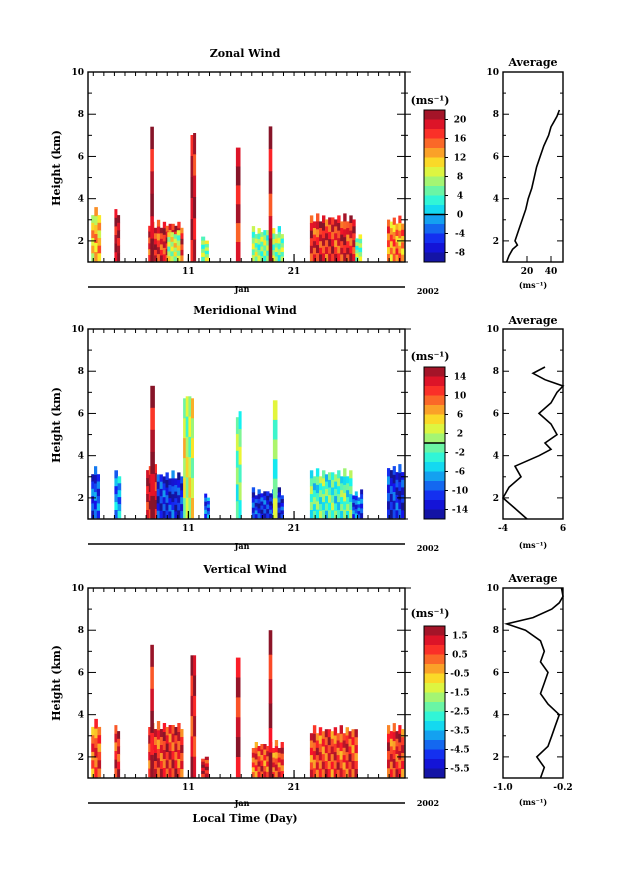 This screenshot has width=624, height=876. I want to click on y-tick-label: 6, so click(81, 157).